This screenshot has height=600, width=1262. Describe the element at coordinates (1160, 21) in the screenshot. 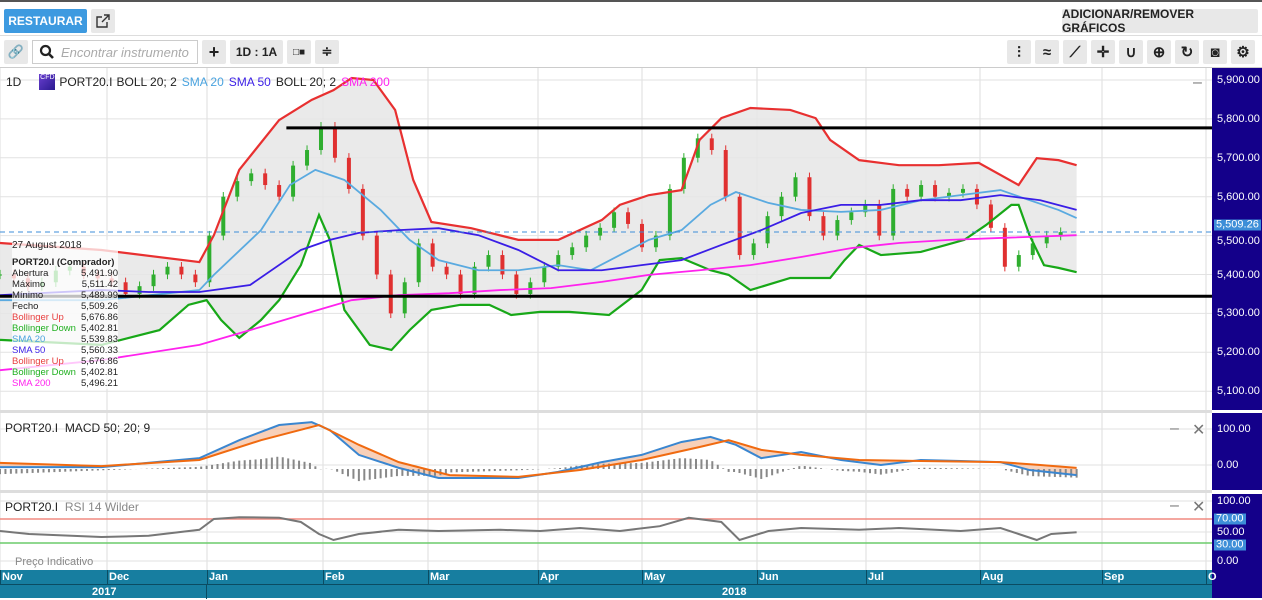

I see `add-remove-charts-button: ADICIONAR/REMOVER GRÁFICOS` at that location.